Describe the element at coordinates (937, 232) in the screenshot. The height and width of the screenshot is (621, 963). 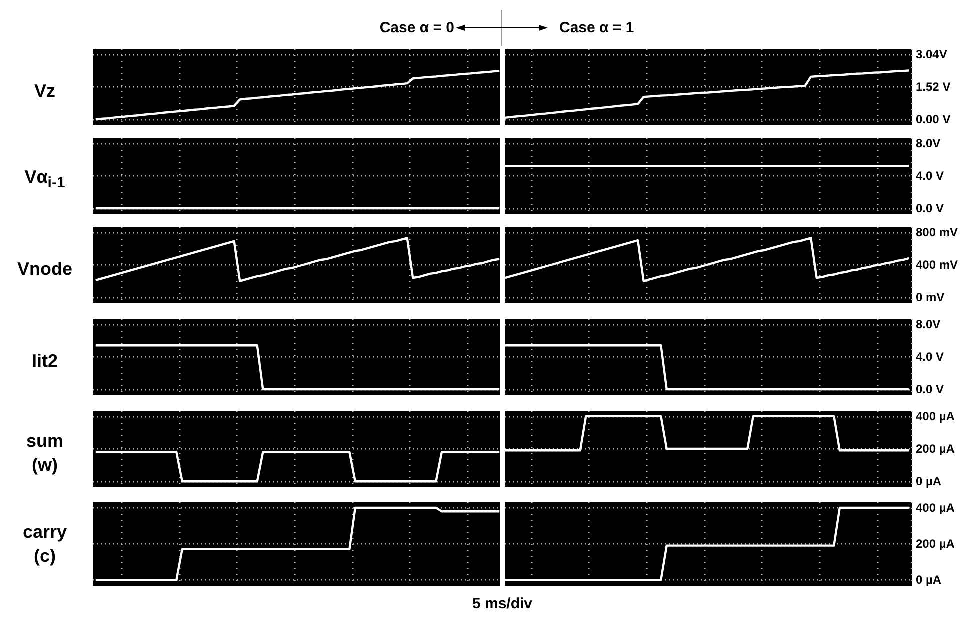
I see `y-tick-label: 800 mV` at that location.